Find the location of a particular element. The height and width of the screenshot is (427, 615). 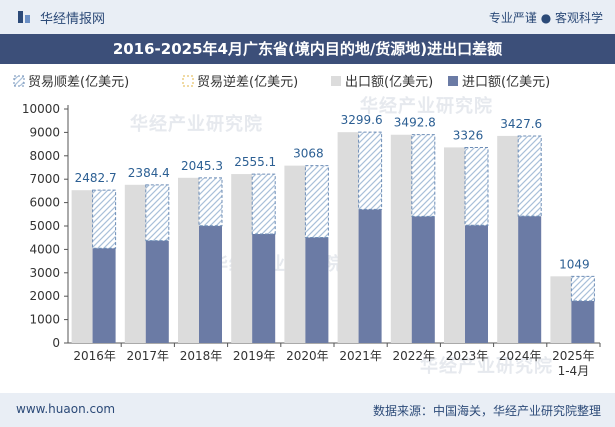

brand-name: 华经情报网 is located at coordinates (73, 19).